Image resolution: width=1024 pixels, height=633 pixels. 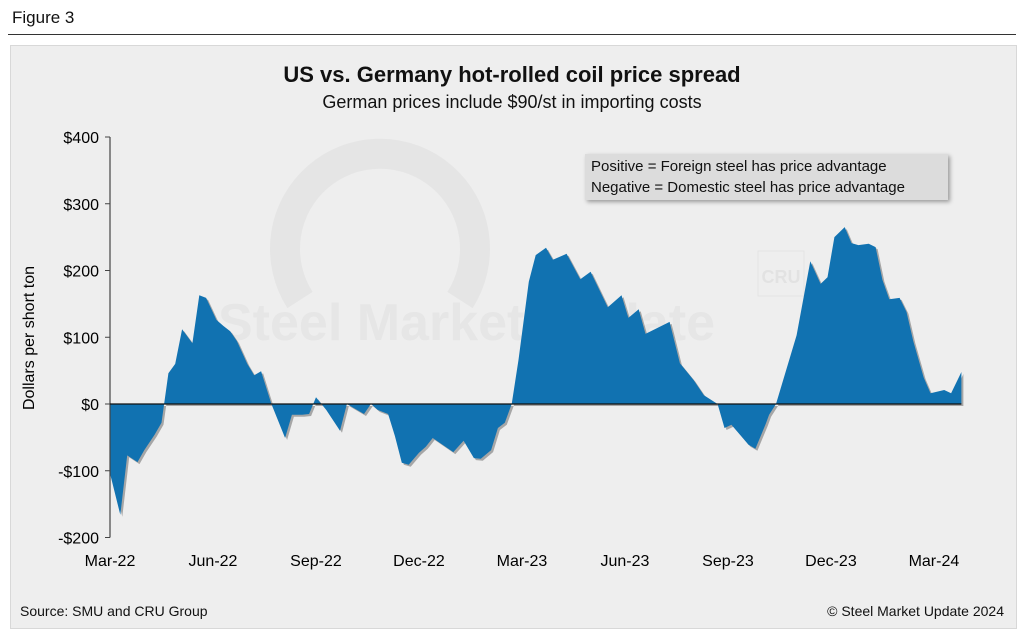 What do you see at coordinates (512, 34) in the screenshot?
I see `divider` at bounding box center [512, 34].